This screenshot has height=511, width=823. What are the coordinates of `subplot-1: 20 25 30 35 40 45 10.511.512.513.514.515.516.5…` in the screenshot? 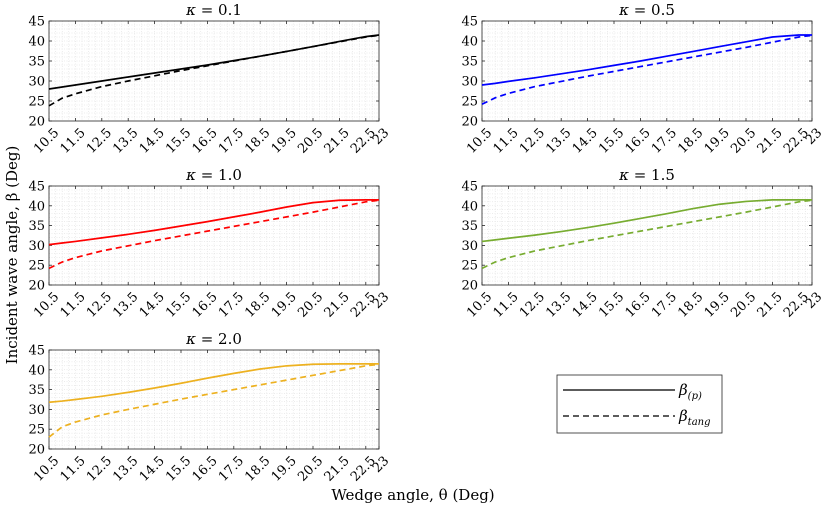 It's located at (210, 79).